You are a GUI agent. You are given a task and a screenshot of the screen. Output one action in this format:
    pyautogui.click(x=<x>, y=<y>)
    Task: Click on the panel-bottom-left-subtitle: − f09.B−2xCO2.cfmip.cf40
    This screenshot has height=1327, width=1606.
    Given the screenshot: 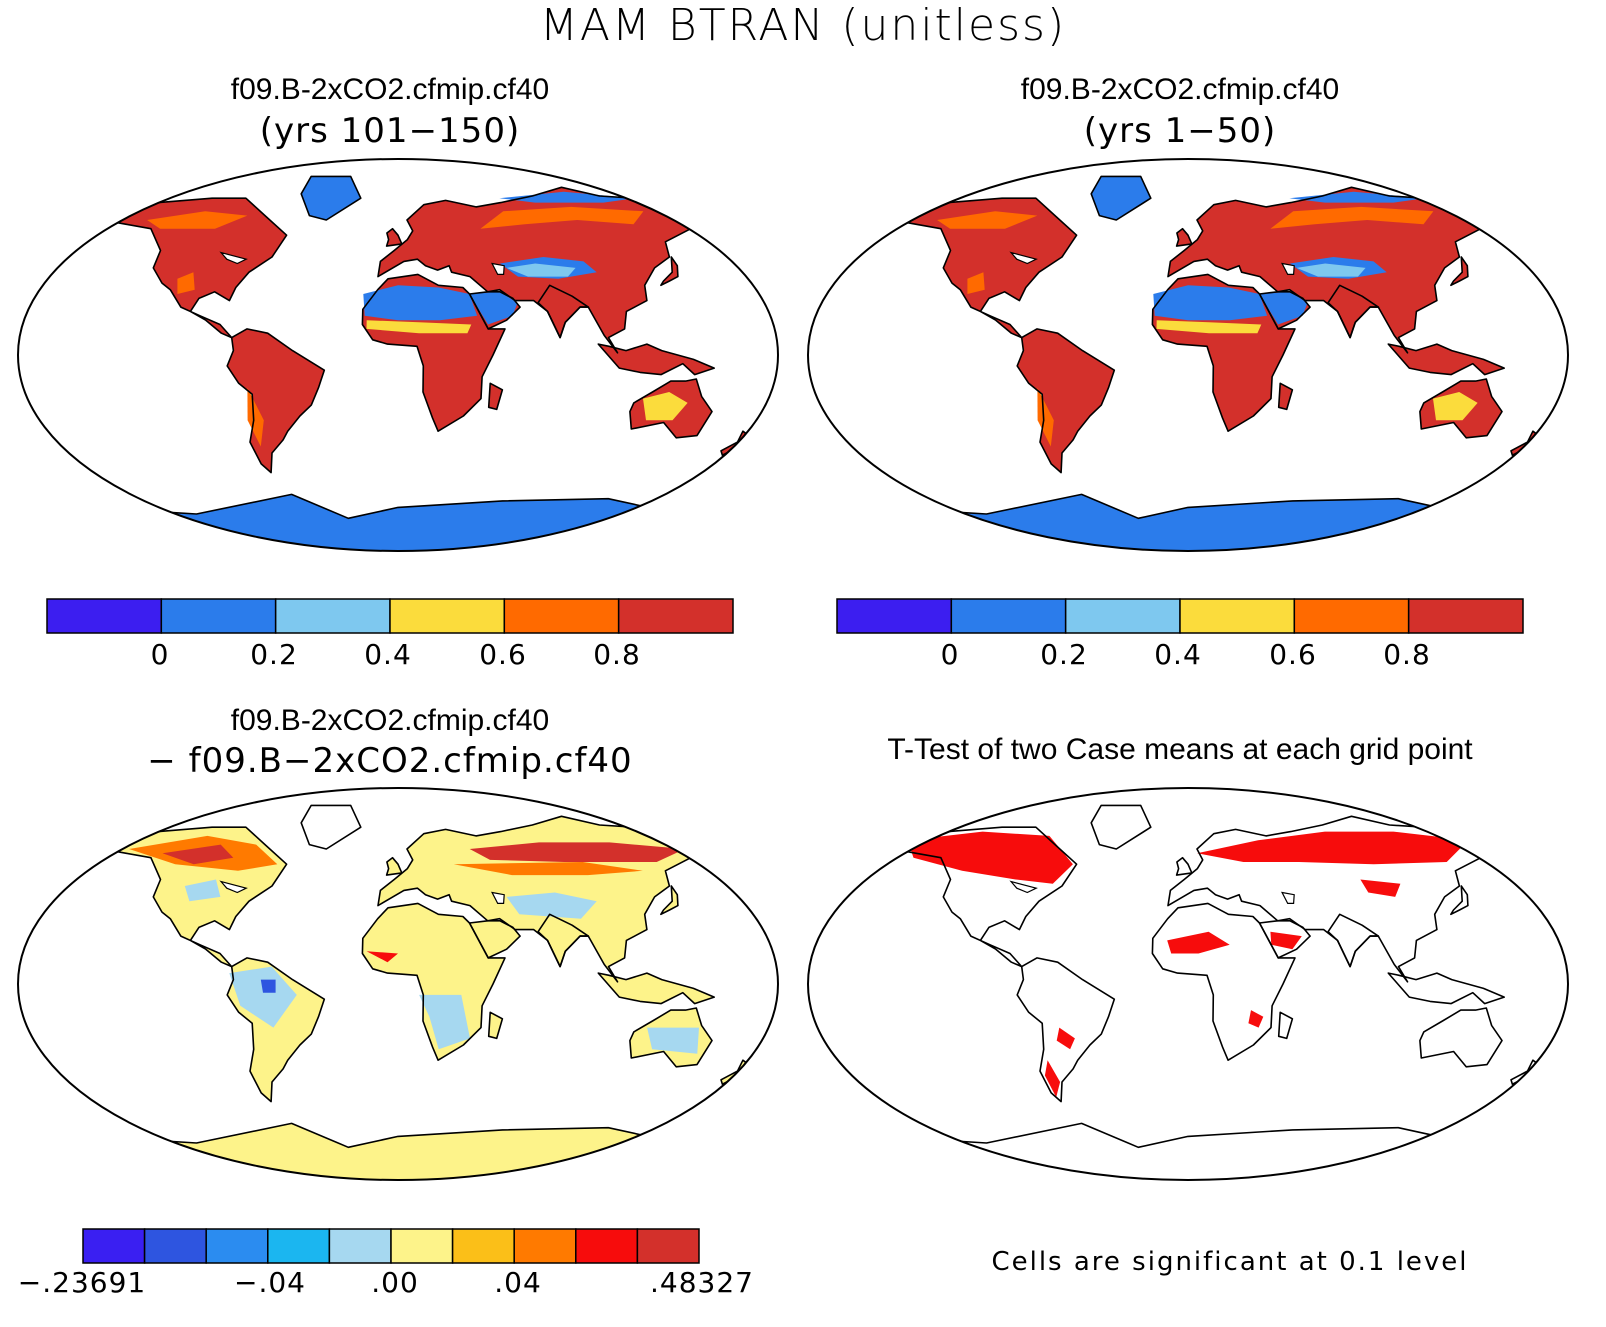 What is the action you would take?
    pyautogui.click(x=390, y=761)
    